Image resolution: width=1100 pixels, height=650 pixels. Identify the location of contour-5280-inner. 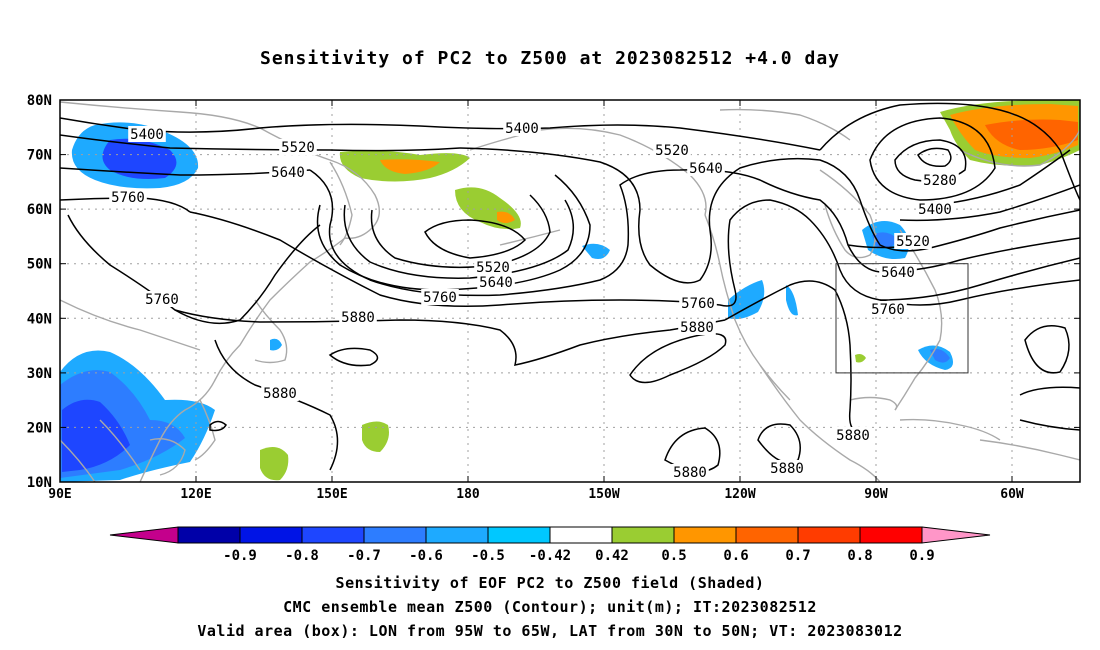
(934, 157).